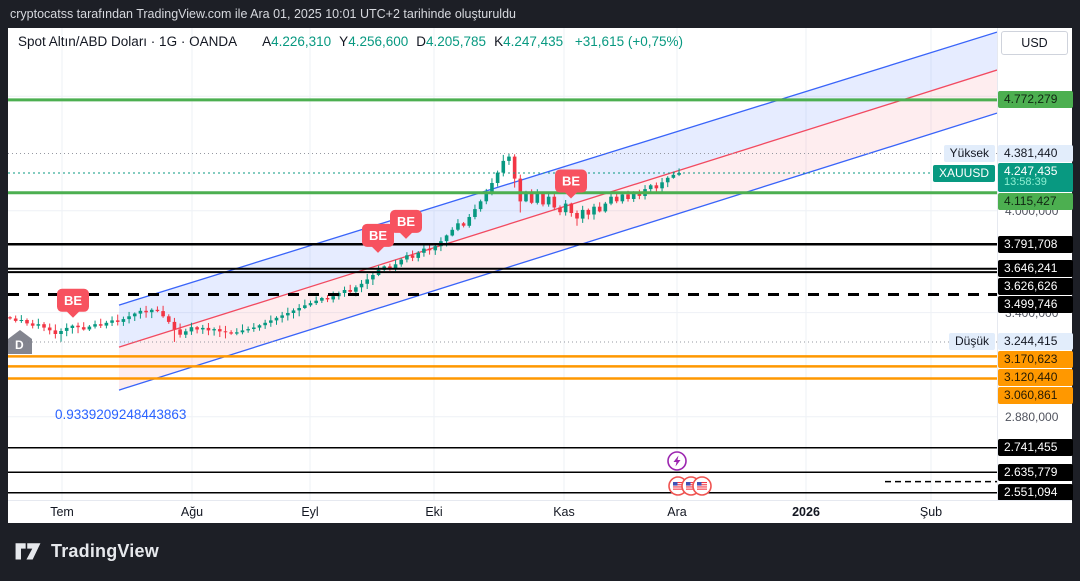 The image size is (1080, 581). I want to click on price-badge: 4.115,427, so click(1035, 201).